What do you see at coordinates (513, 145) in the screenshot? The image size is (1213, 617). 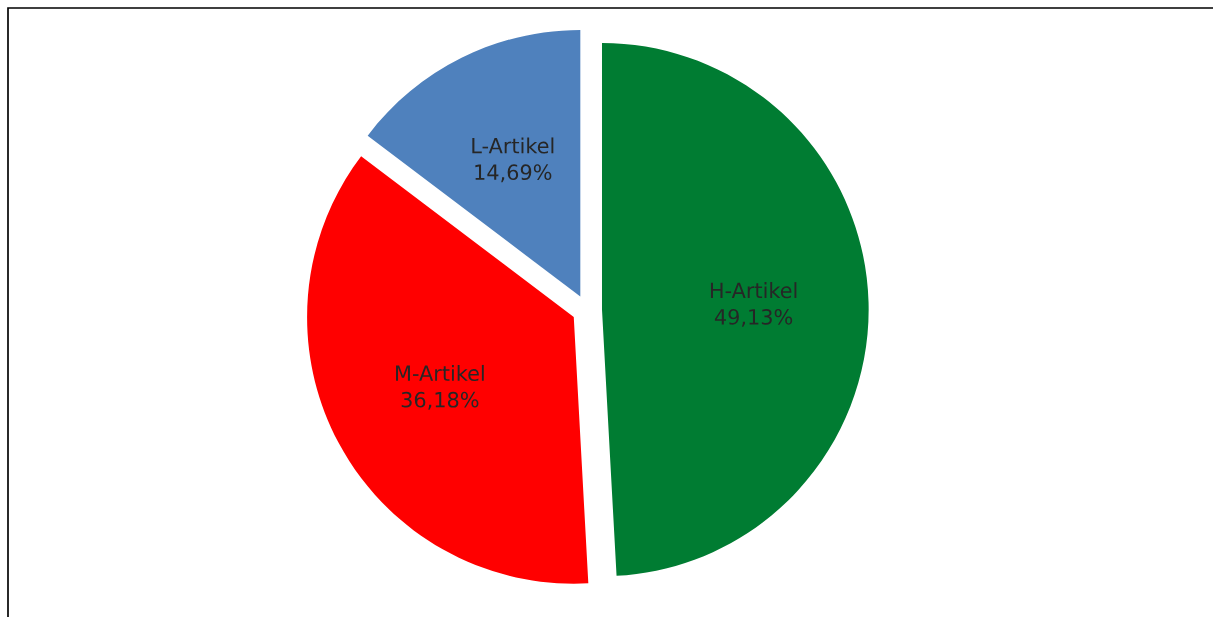 I see `slice-label: L-Artikel` at bounding box center [513, 145].